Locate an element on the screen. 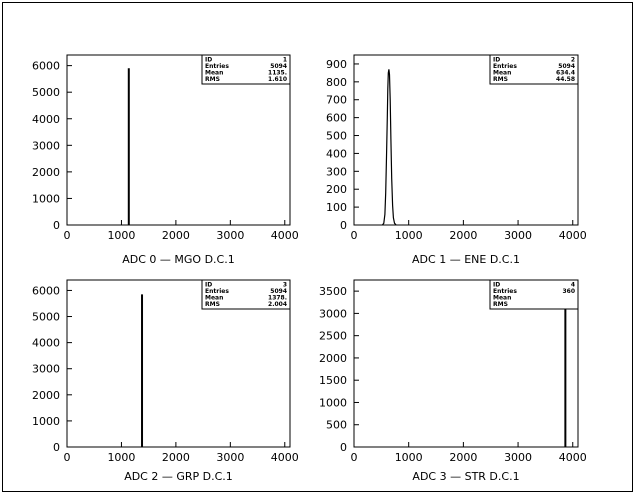 This screenshot has width=636, height=498. stats-value: 2.004 is located at coordinates (277, 304).